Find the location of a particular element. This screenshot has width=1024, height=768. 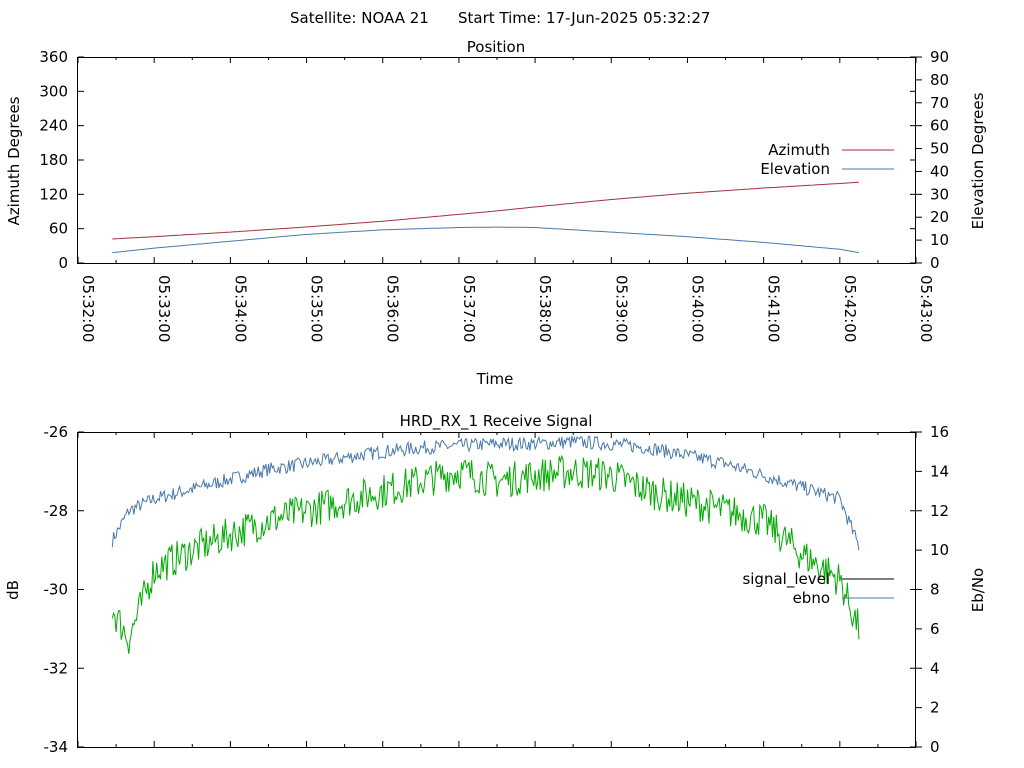

elevation-legend-label: Elevation is located at coordinates (795, 169).